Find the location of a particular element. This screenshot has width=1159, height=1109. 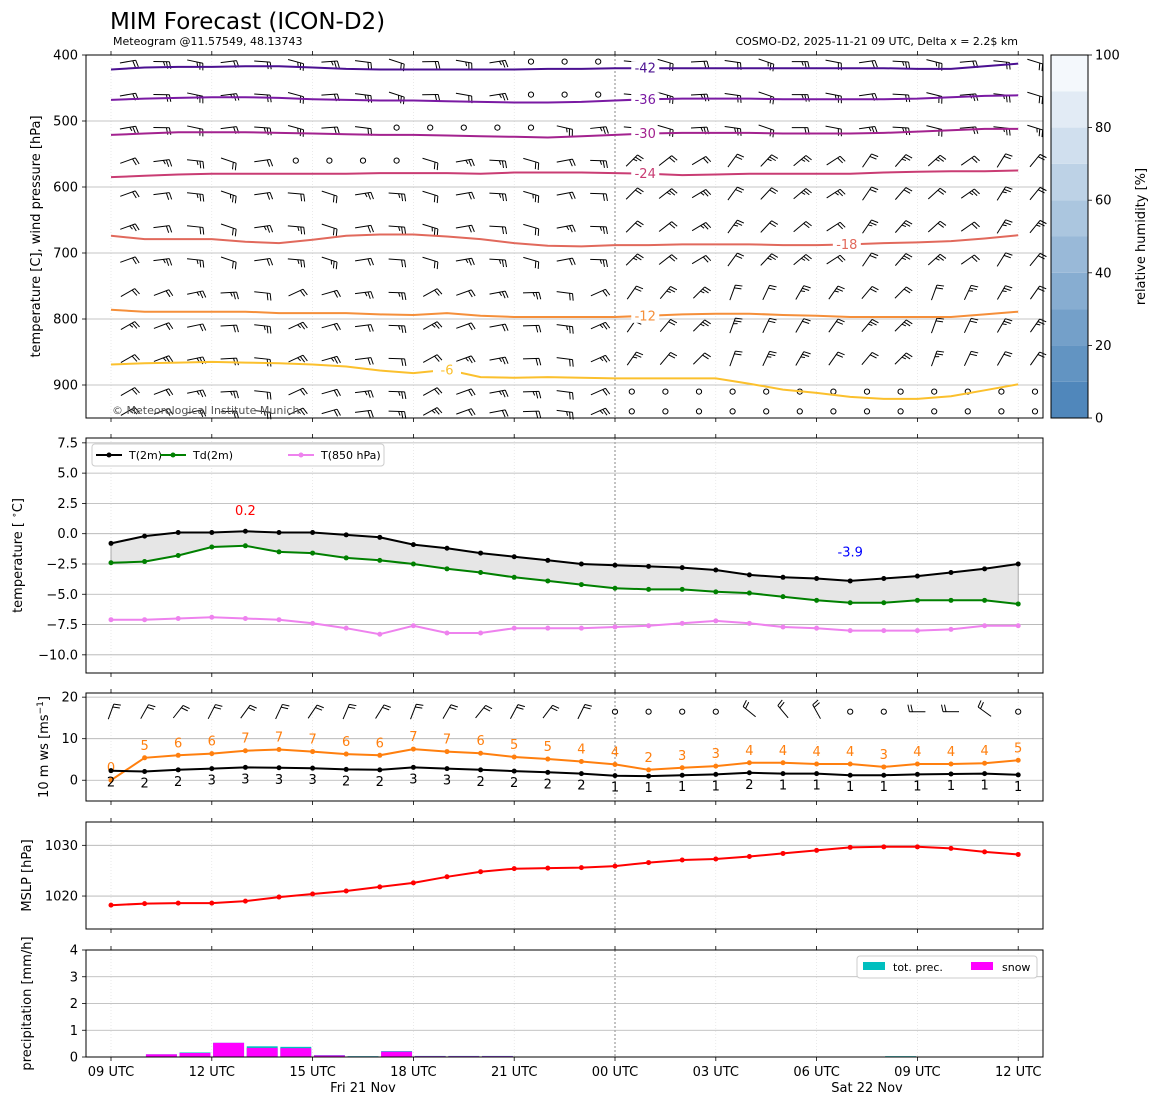

extreme-annotation: 0.2 is located at coordinates (245, 511).